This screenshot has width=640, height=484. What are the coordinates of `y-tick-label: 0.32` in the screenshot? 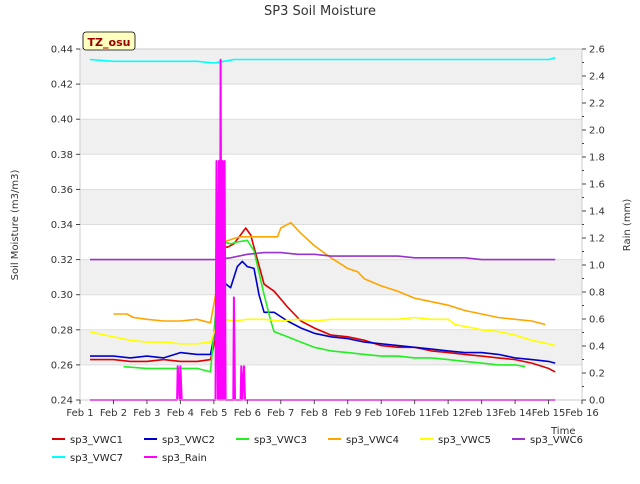 It's located at (62, 260).